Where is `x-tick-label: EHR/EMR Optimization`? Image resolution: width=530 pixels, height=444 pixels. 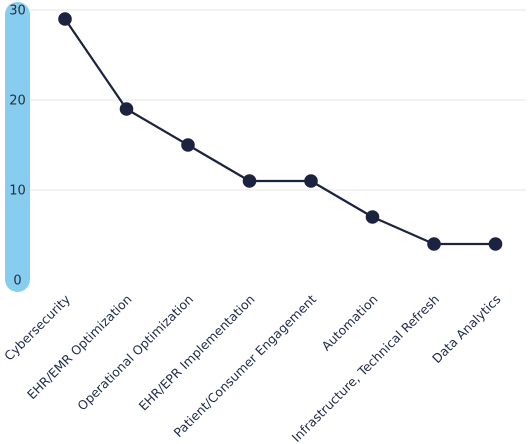 x-tick-label: EHR/EMR Optimization is located at coordinates (79, 347).